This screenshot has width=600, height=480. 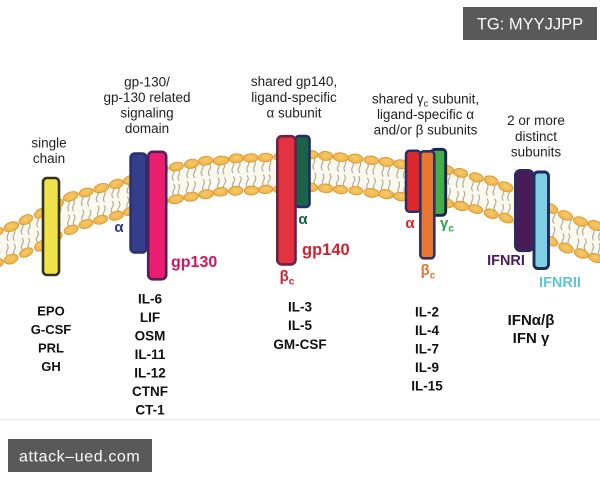 What do you see at coordinates (300, 325) in the screenshot?
I see `svg-text: IL-5` at bounding box center [300, 325].